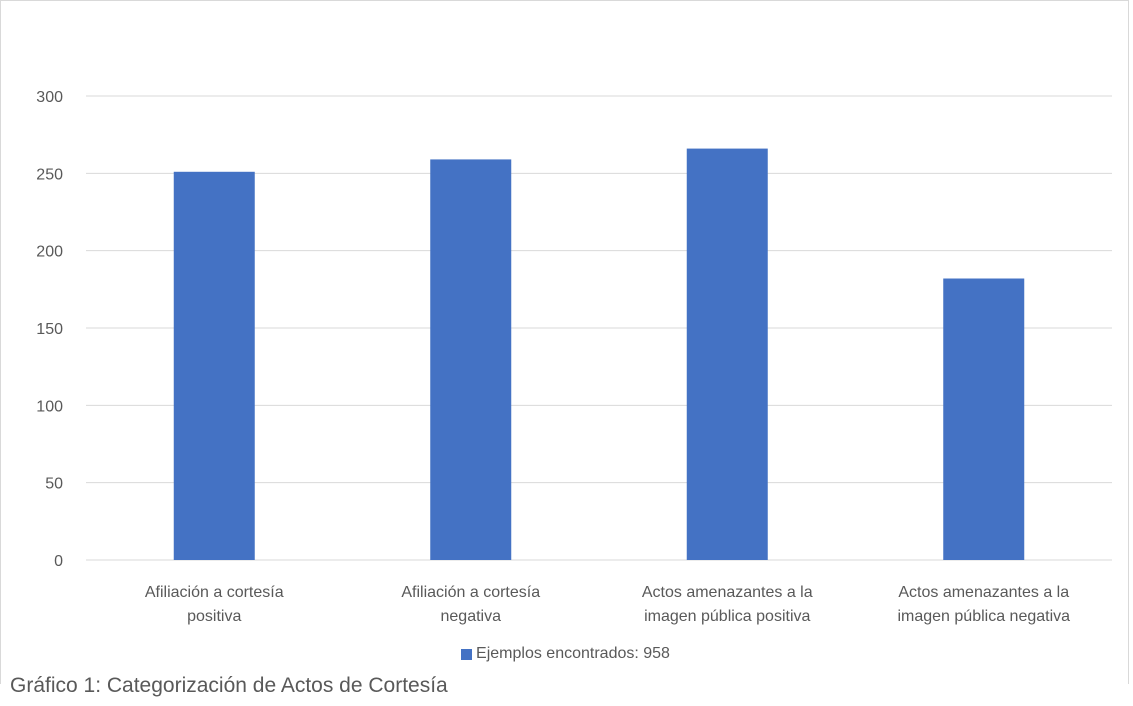  What do you see at coordinates (49, 97) in the screenshot?
I see `y-tick-label: 300` at bounding box center [49, 97].